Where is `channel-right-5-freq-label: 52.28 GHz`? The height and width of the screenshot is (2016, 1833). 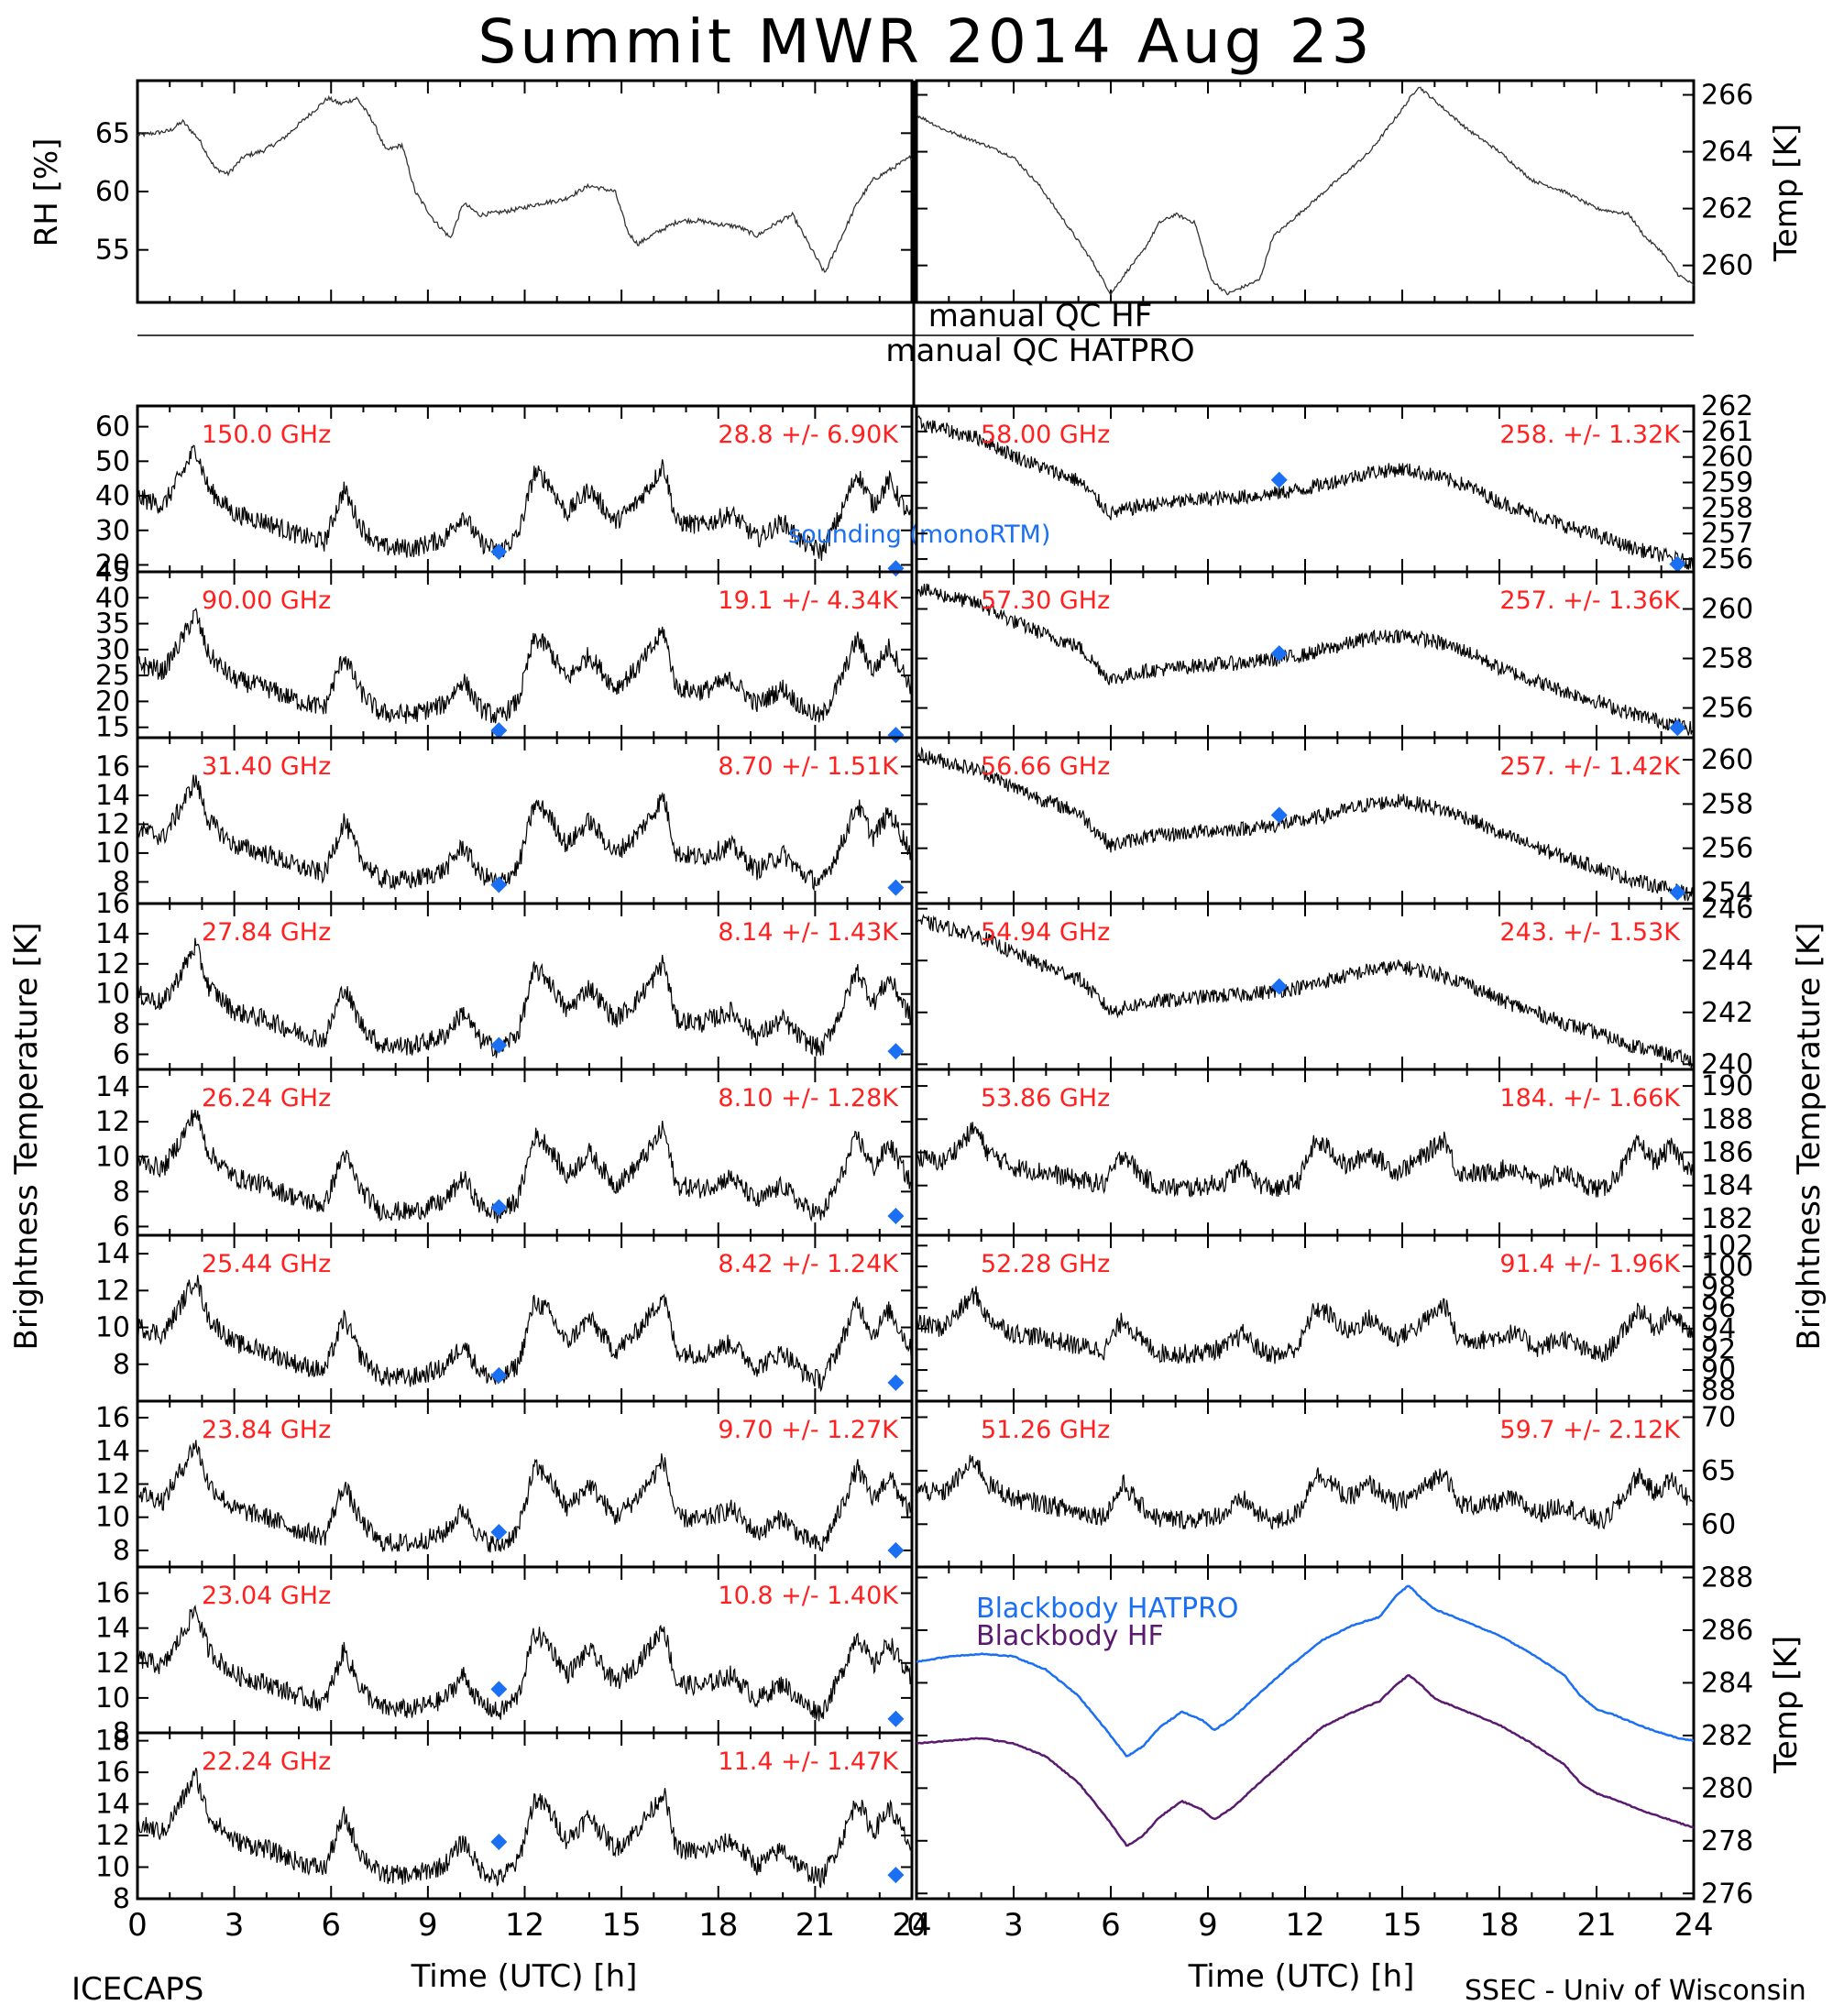 channel-right-5-freq-label: 52.28 GHz is located at coordinates (1045, 1264).